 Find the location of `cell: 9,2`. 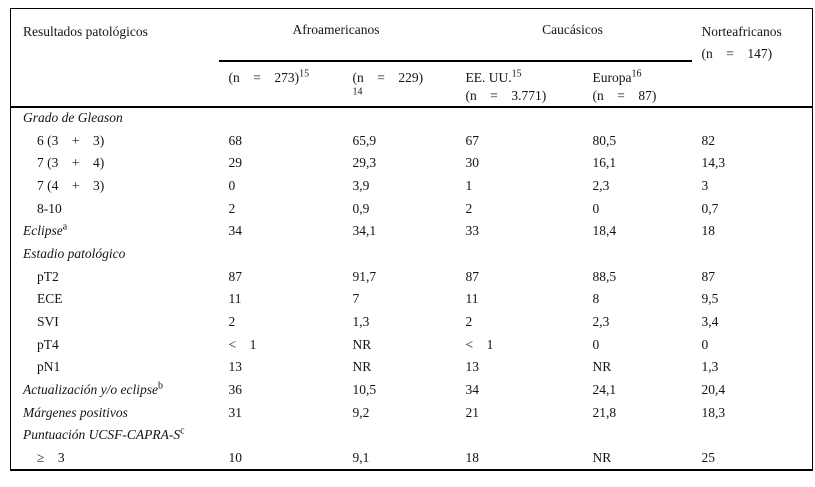

cell: 9,2 is located at coordinates (361, 412).